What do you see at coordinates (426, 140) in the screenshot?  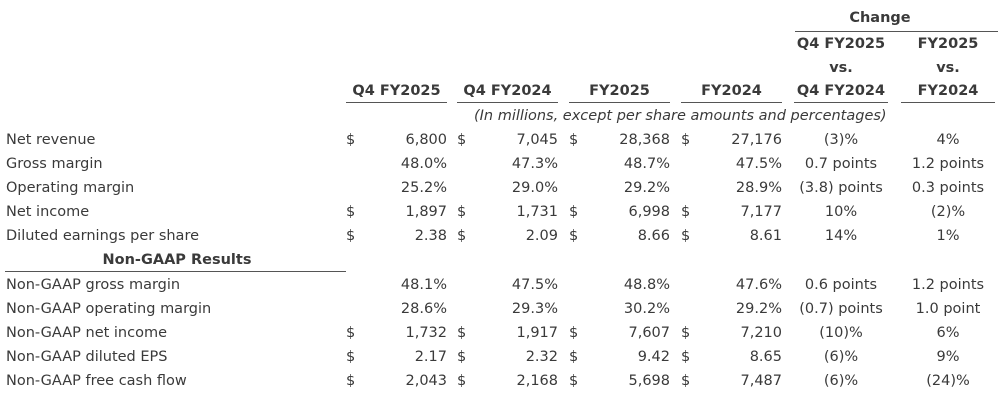 I see `cell-value: 6,800` at bounding box center [426, 140].